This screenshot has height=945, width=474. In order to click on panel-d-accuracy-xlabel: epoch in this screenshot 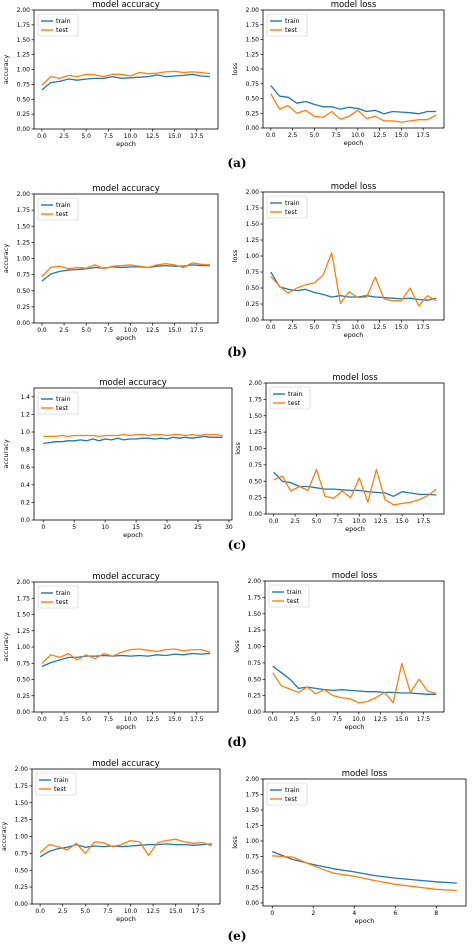, I will do `click(126, 727)`.